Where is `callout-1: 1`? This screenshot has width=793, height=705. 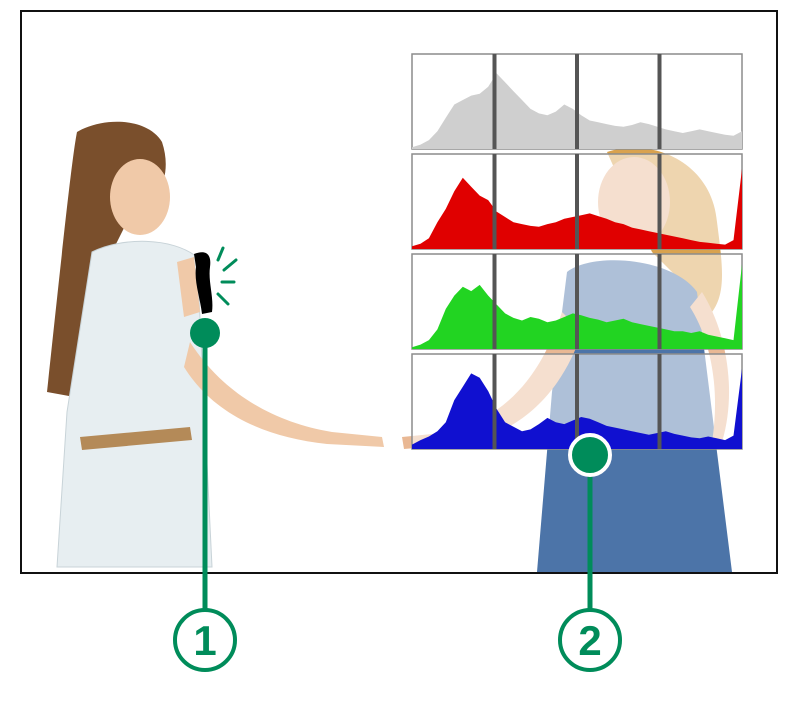
callout-1: 1 is located at coordinates (205, 495).